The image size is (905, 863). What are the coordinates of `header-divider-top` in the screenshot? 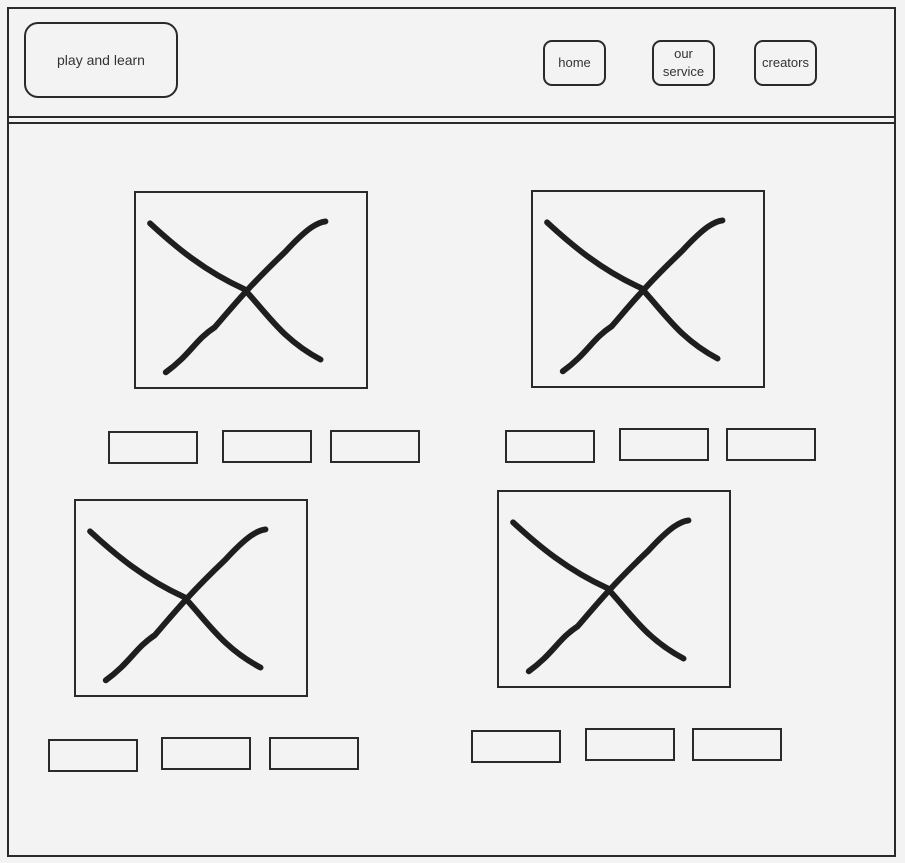 It's located at (451, 117).